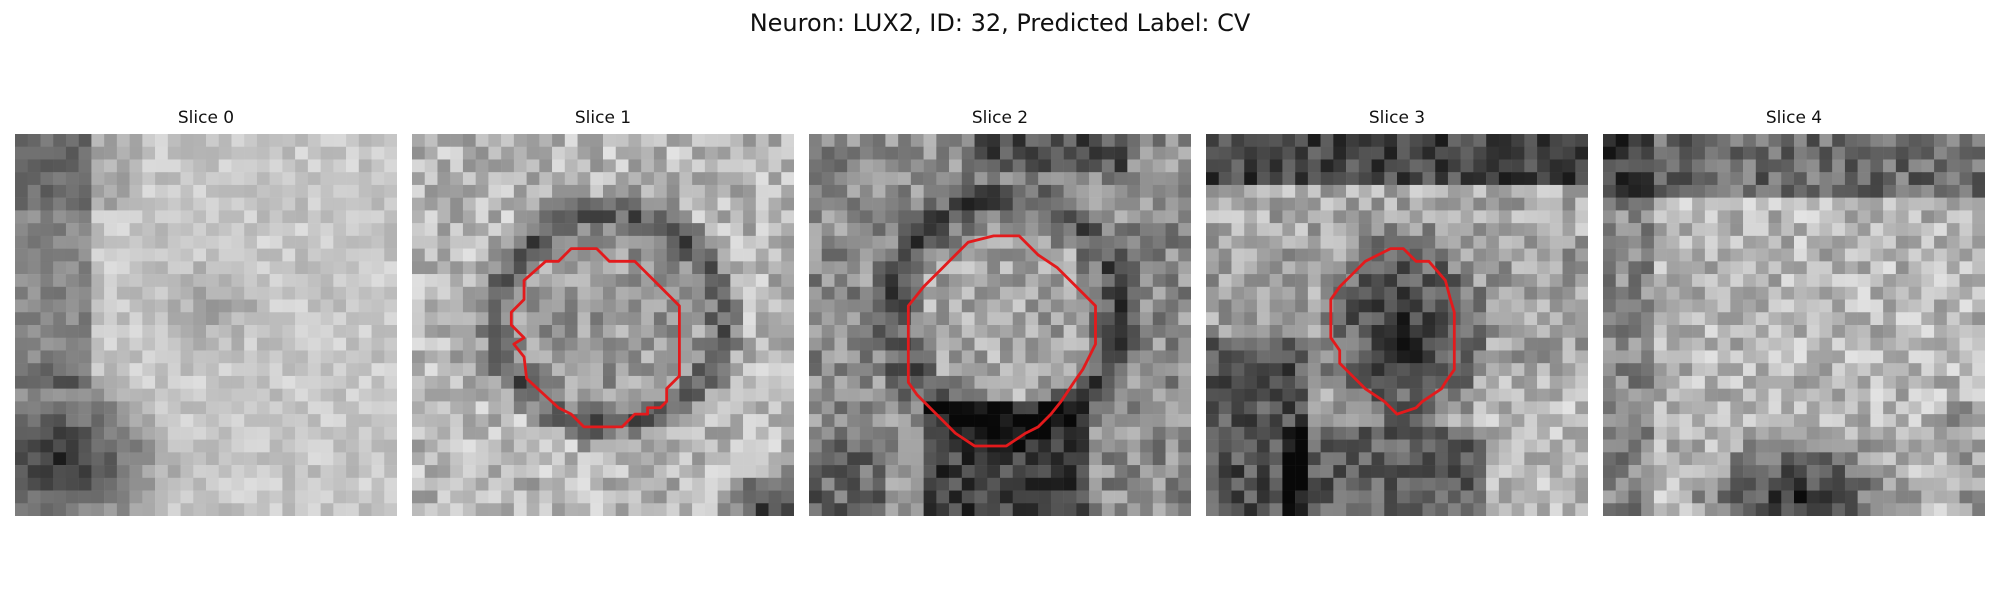  I want to click on cell-contour, so click(595, 338).